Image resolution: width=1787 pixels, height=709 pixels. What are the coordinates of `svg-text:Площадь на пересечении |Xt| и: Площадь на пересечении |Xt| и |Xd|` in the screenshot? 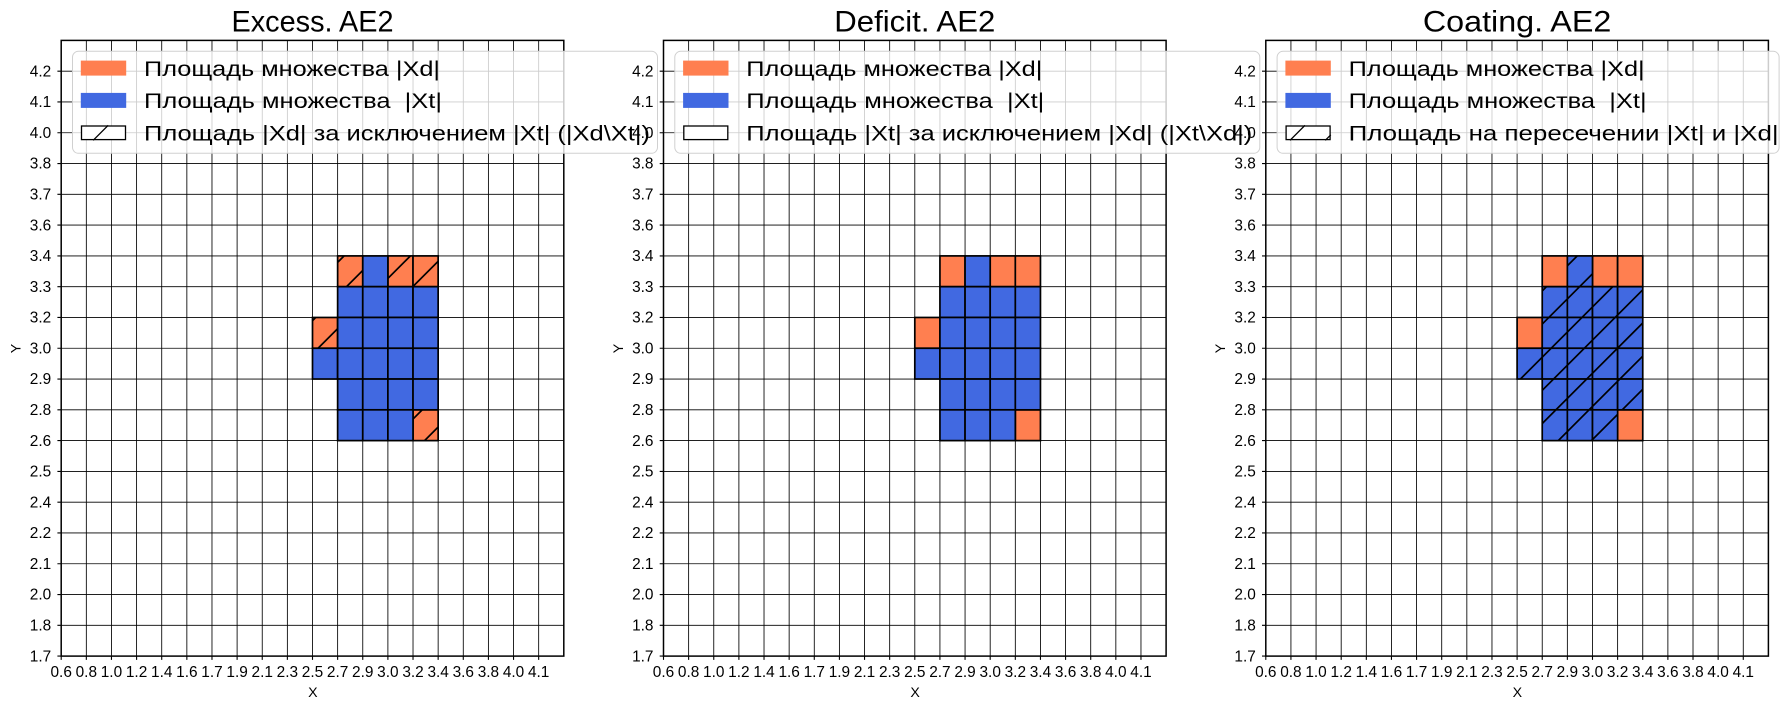 It's located at (1564, 134).